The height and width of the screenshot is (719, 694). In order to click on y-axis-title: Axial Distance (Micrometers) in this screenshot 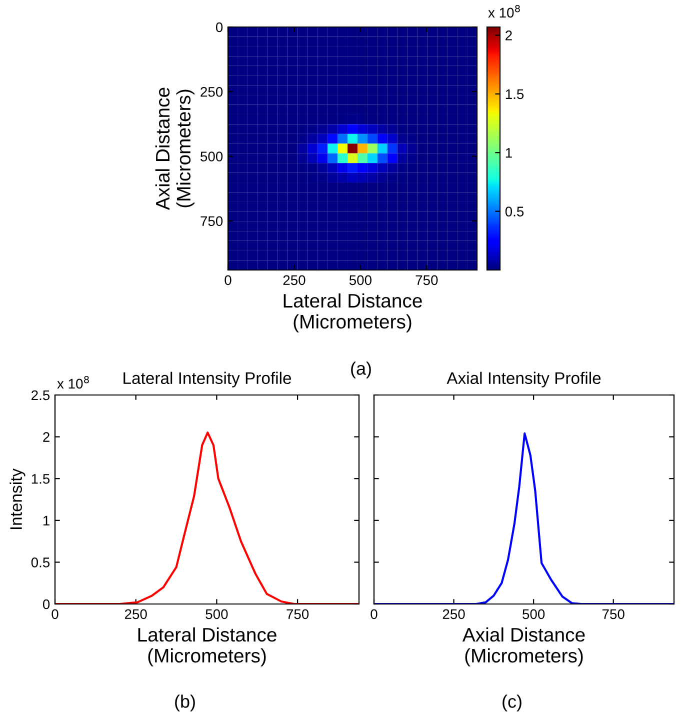, I will do `click(174, 149)`.